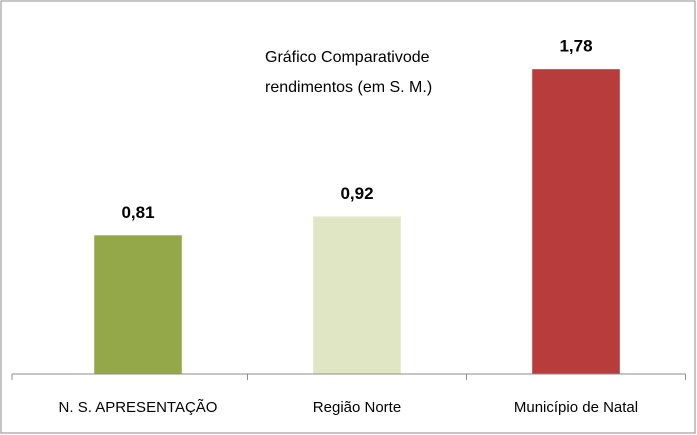 The image size is (697, 435). Describe the element at coordinates (576, 407) in the screenshot. I see `x-tick-label: Município de Natal` at that location.